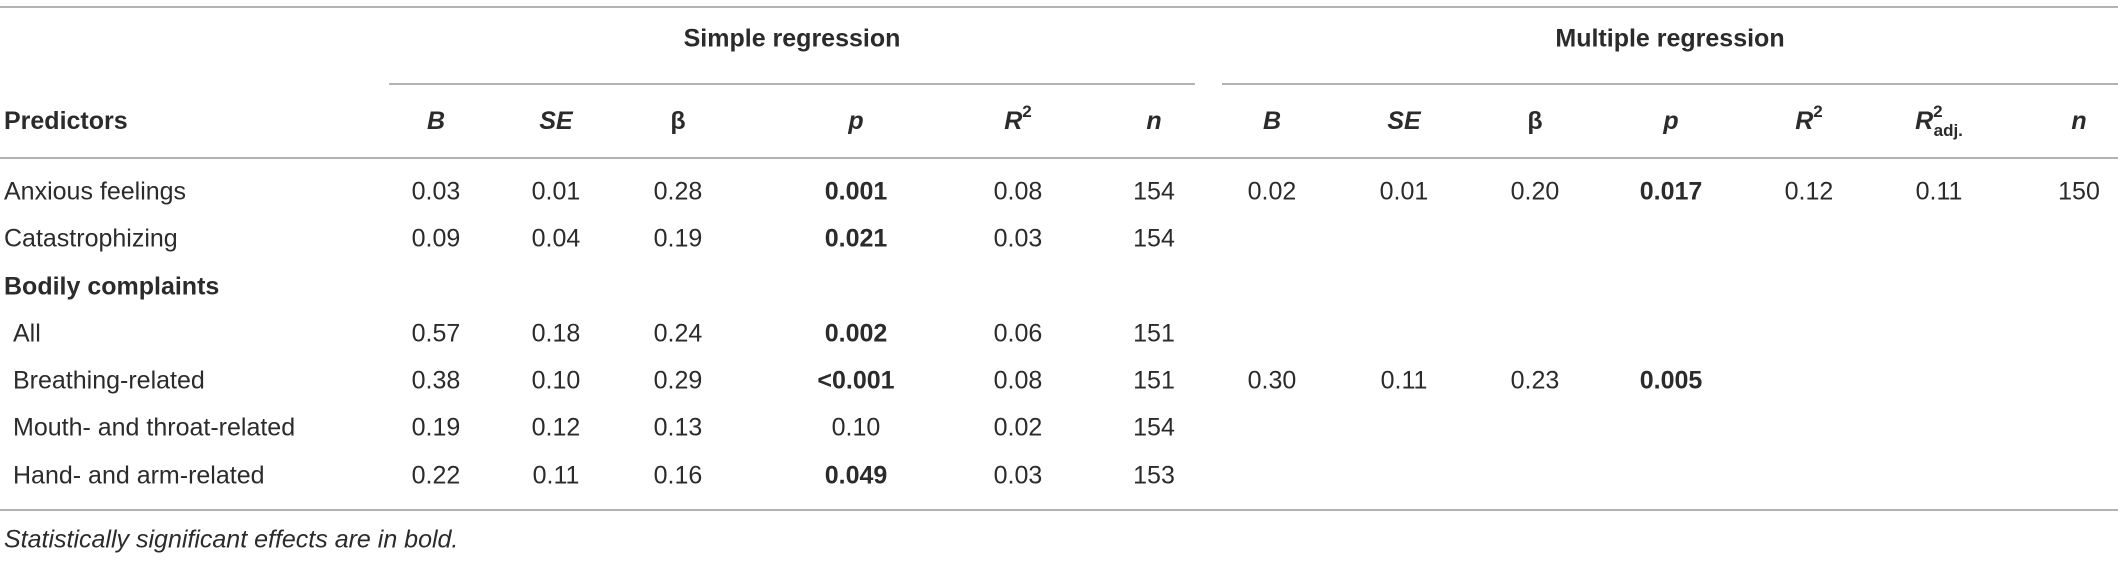  Describe the element at coordinates (792, 39) in the screenshot. I see `group-header: Simple regression` at that location.